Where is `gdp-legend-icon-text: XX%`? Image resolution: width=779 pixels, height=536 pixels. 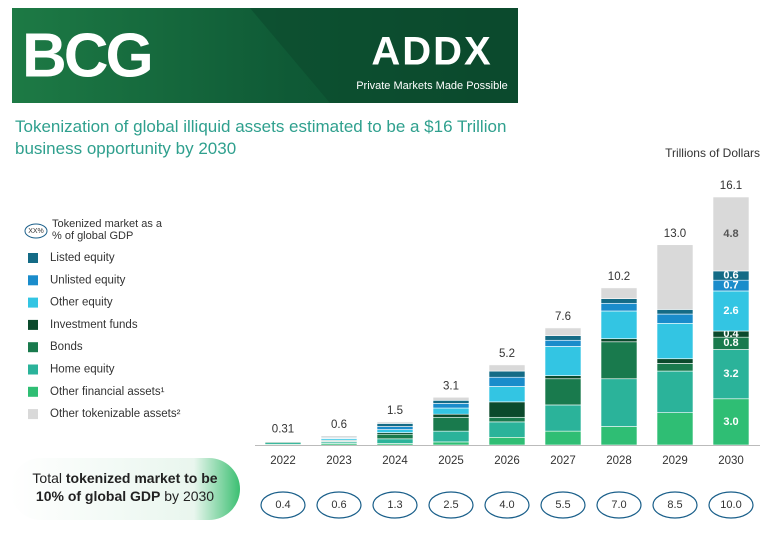
gdp-legend-icon-text: XX% is located at coordinates (36, 231).